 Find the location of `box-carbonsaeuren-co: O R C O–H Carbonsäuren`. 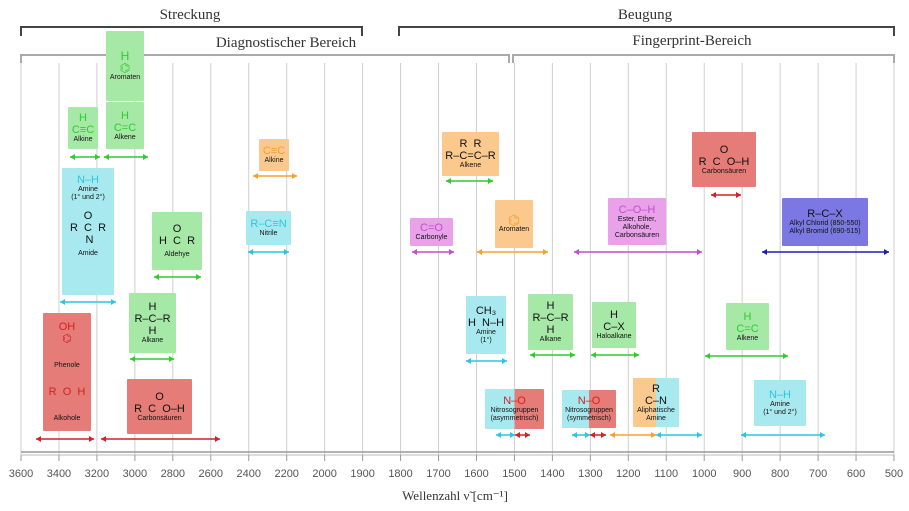

box-carbonsaeuren-co: O R C O–H Carbonsäuren is located at coordinates (724, 159).